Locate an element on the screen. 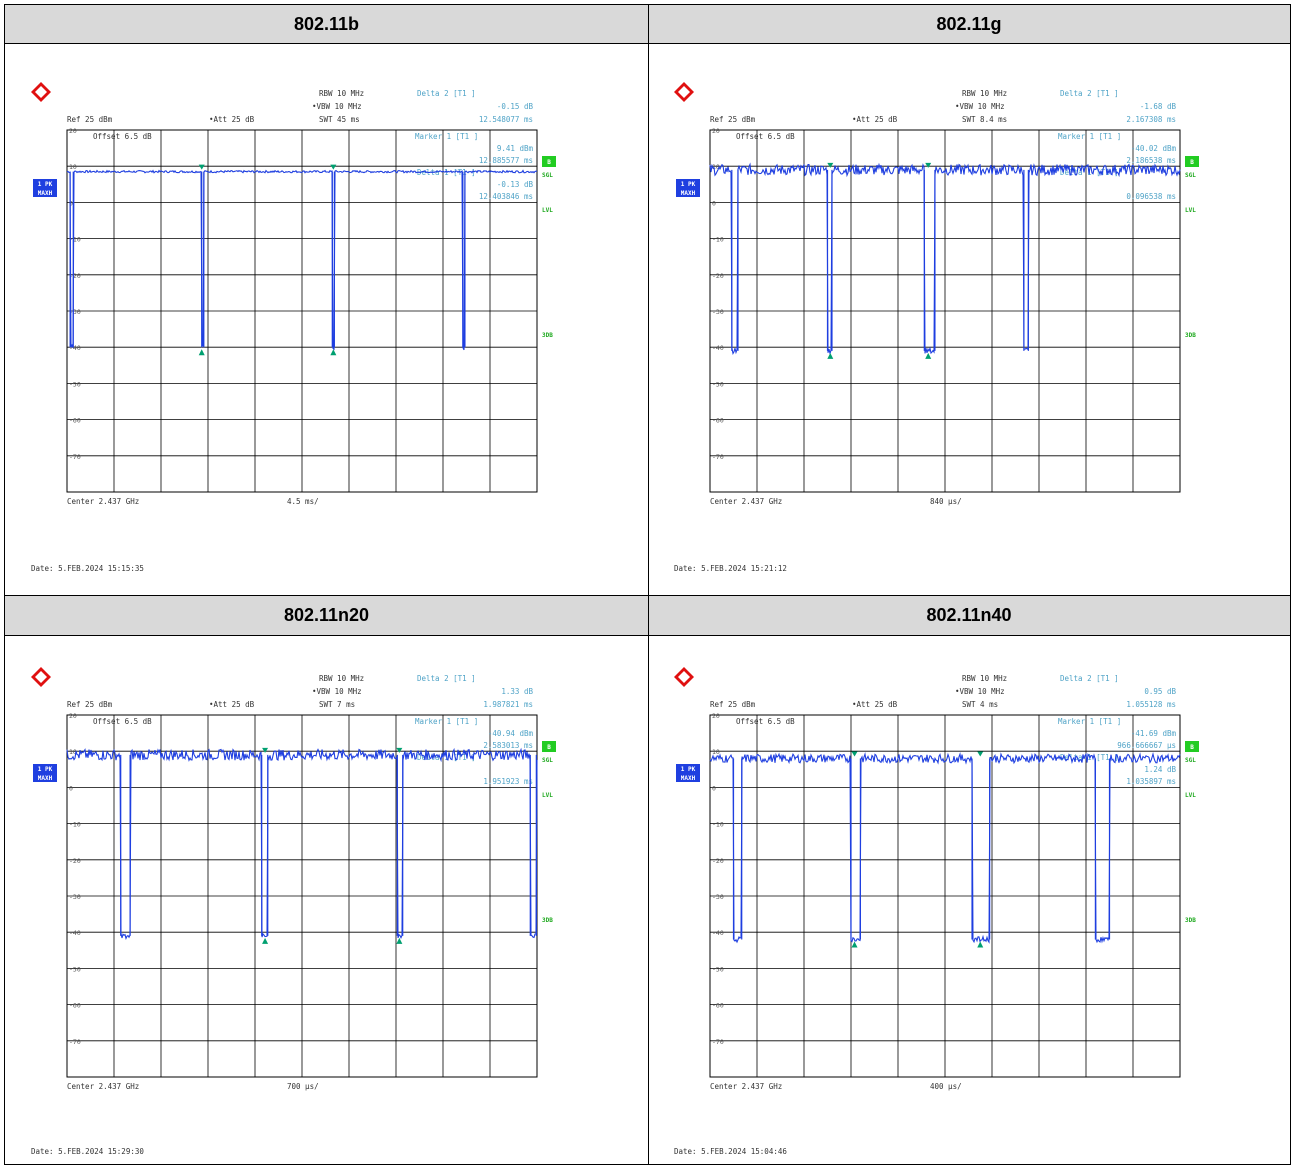 This screenshot has height=1168, width=1294. lvl-label: LVL is located at coordinates (547, 210).